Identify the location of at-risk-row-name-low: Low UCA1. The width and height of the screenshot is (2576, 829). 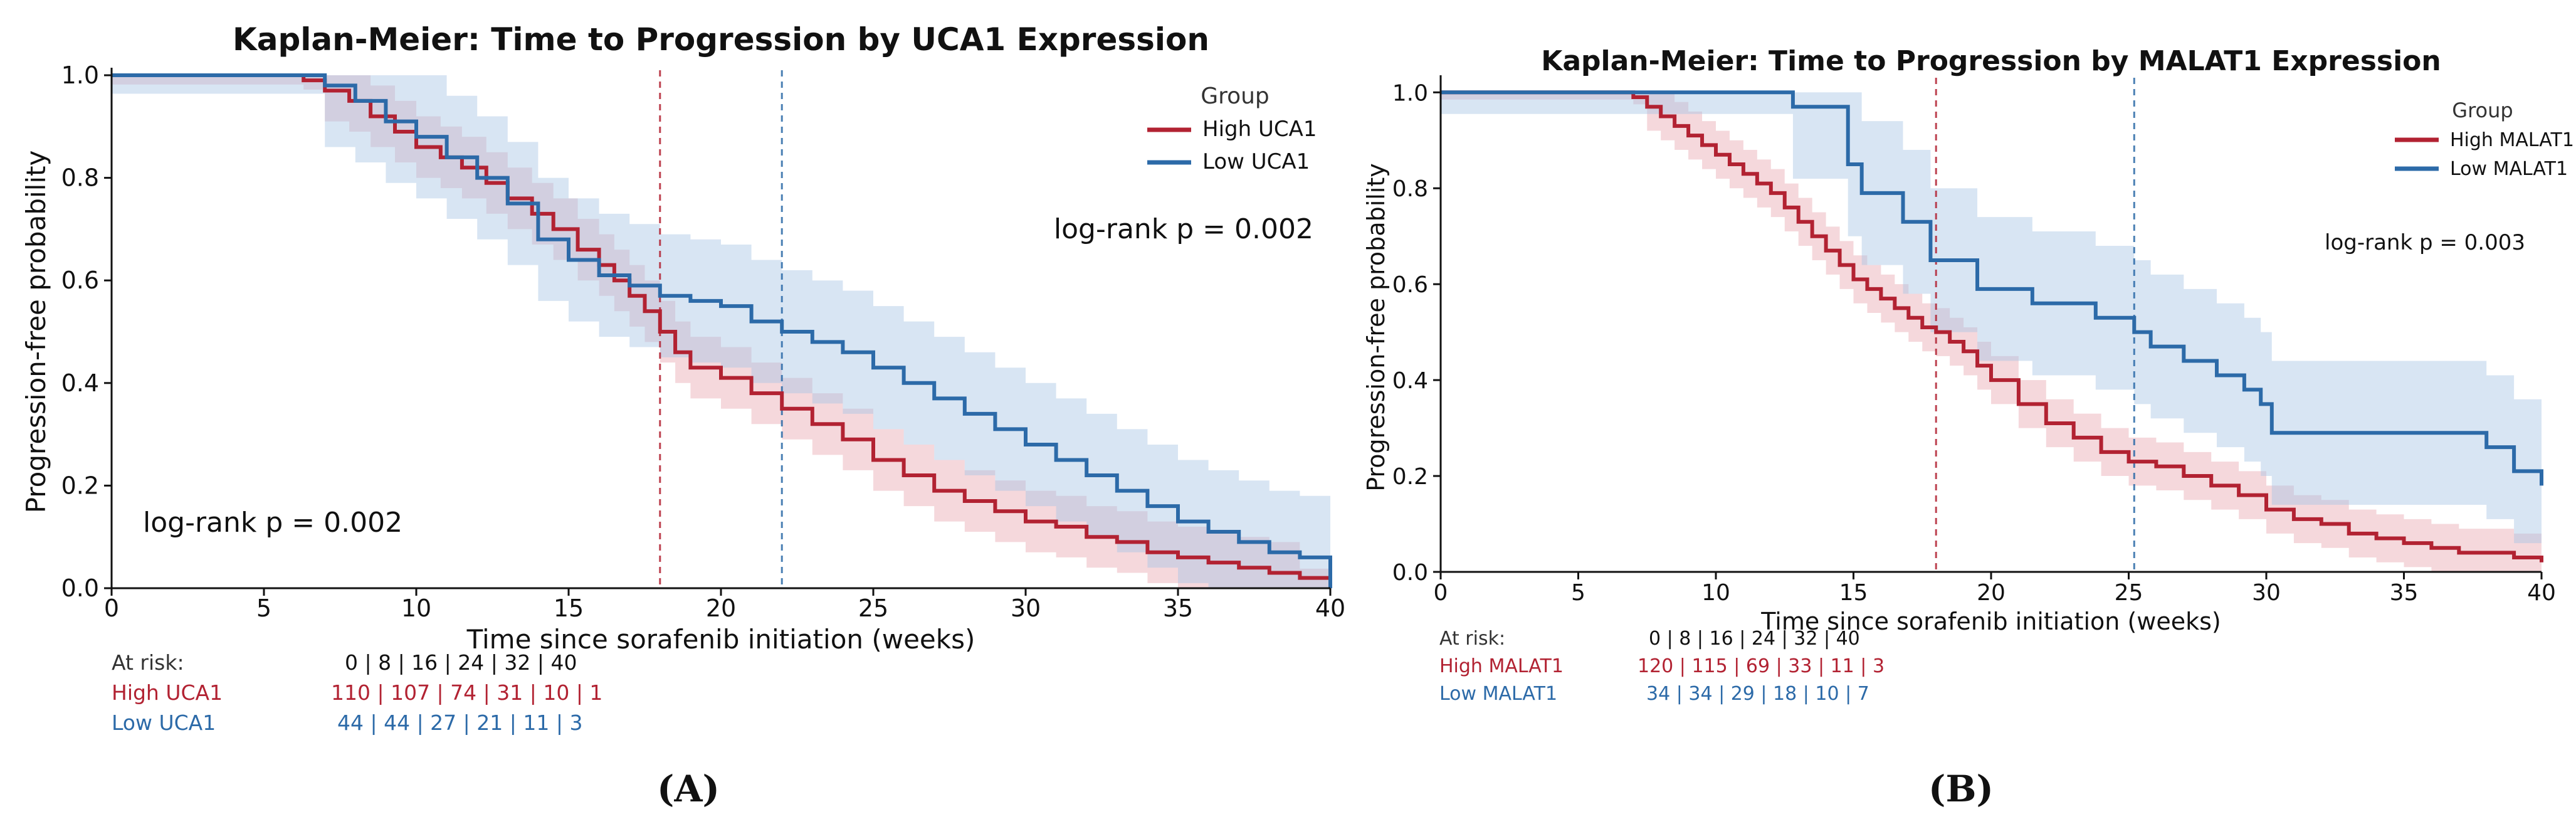
(164, 722).